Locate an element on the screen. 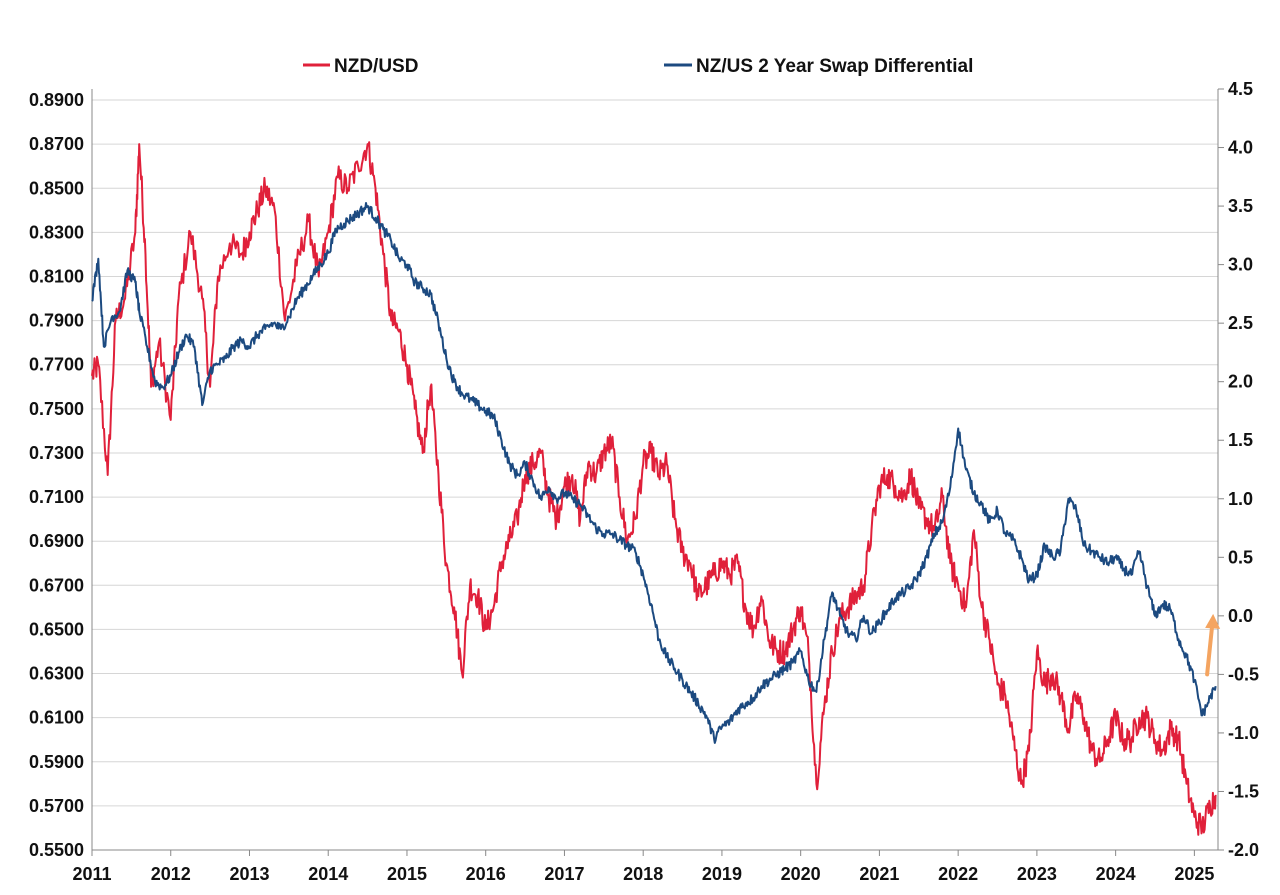  y-right-tick-label: 4.5 is located at coordinates (1240, 89).